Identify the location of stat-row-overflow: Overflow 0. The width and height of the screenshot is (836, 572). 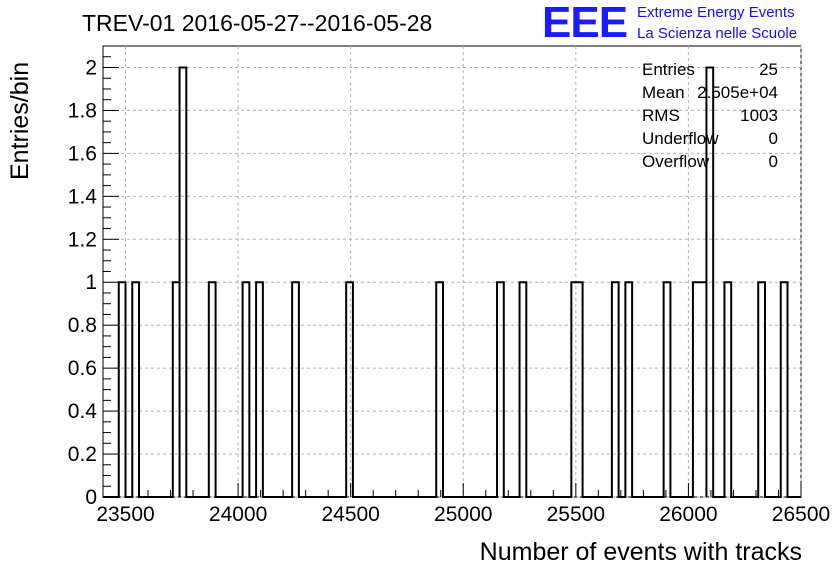
(710, 163).